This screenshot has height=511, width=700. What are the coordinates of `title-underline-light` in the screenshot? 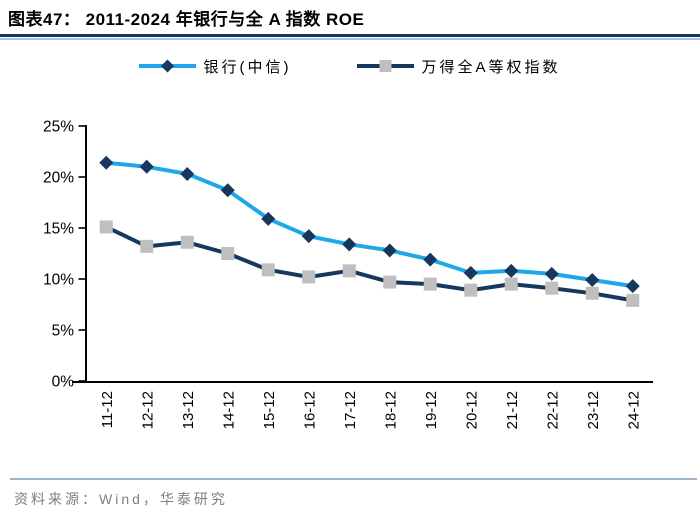 It's located at (350, 39).